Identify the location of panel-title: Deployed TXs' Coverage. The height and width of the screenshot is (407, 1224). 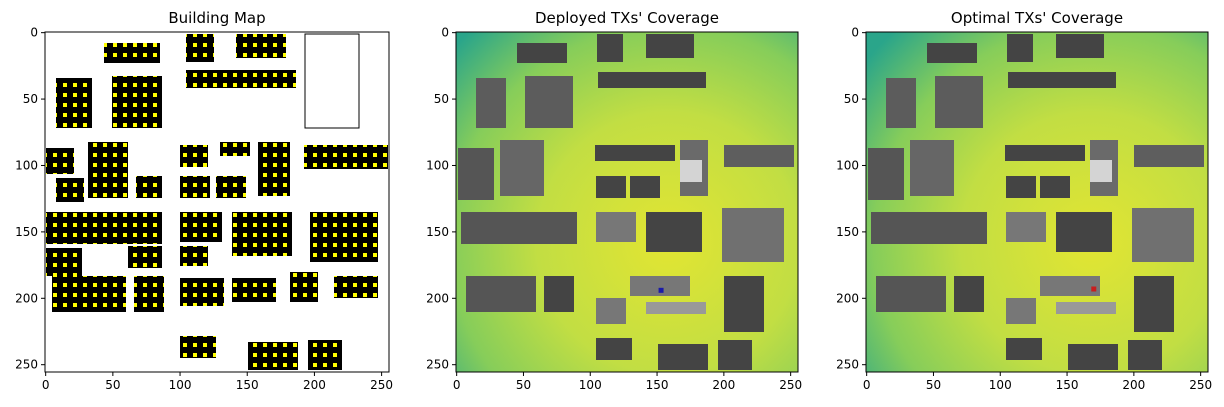
(627, 18).